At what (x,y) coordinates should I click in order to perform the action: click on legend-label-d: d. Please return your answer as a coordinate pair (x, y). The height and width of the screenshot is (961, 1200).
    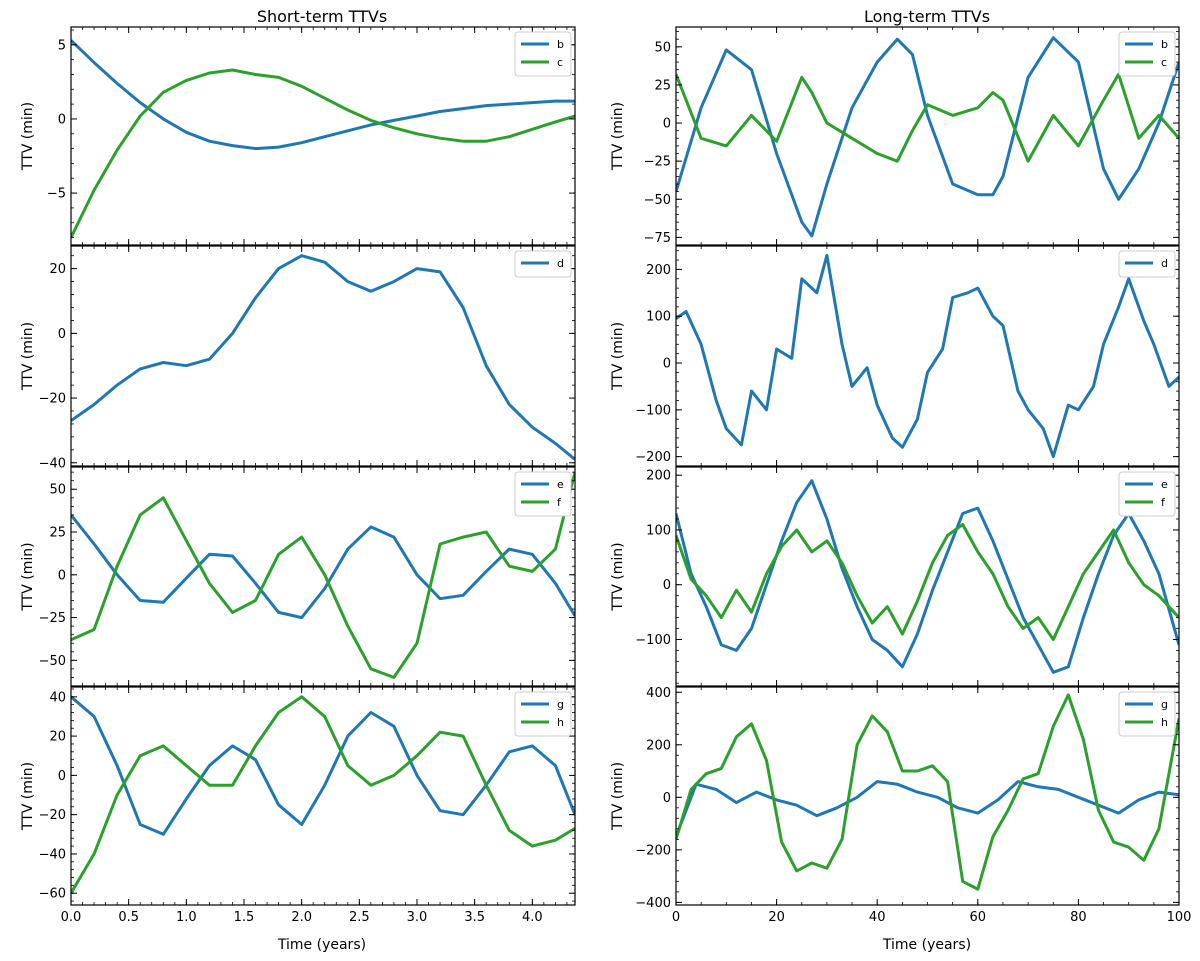
    Looking at the image, I should click on (1164, 263).